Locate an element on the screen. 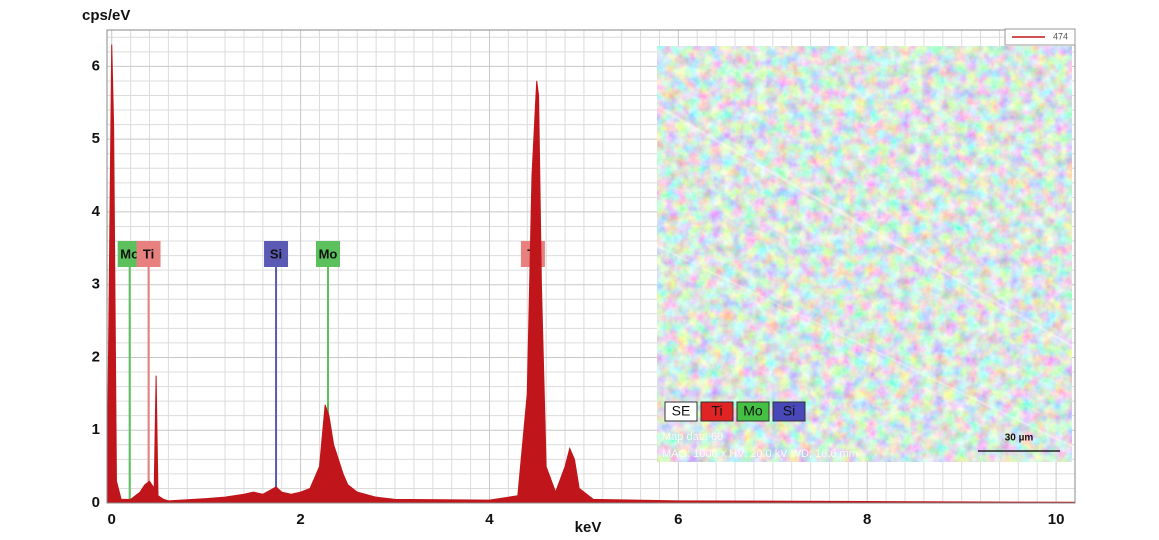  map-scale-label: 30 µm is located at coordinates (1019, 438).